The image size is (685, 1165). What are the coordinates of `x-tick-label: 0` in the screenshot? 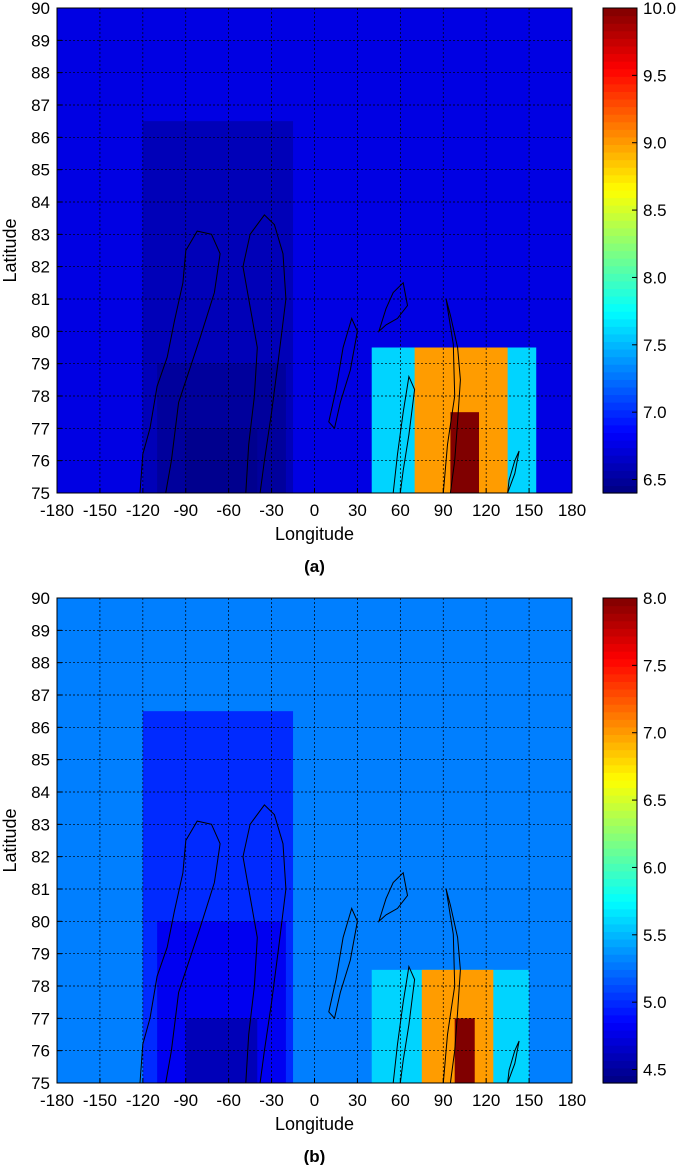 It's located at (314, 1100).